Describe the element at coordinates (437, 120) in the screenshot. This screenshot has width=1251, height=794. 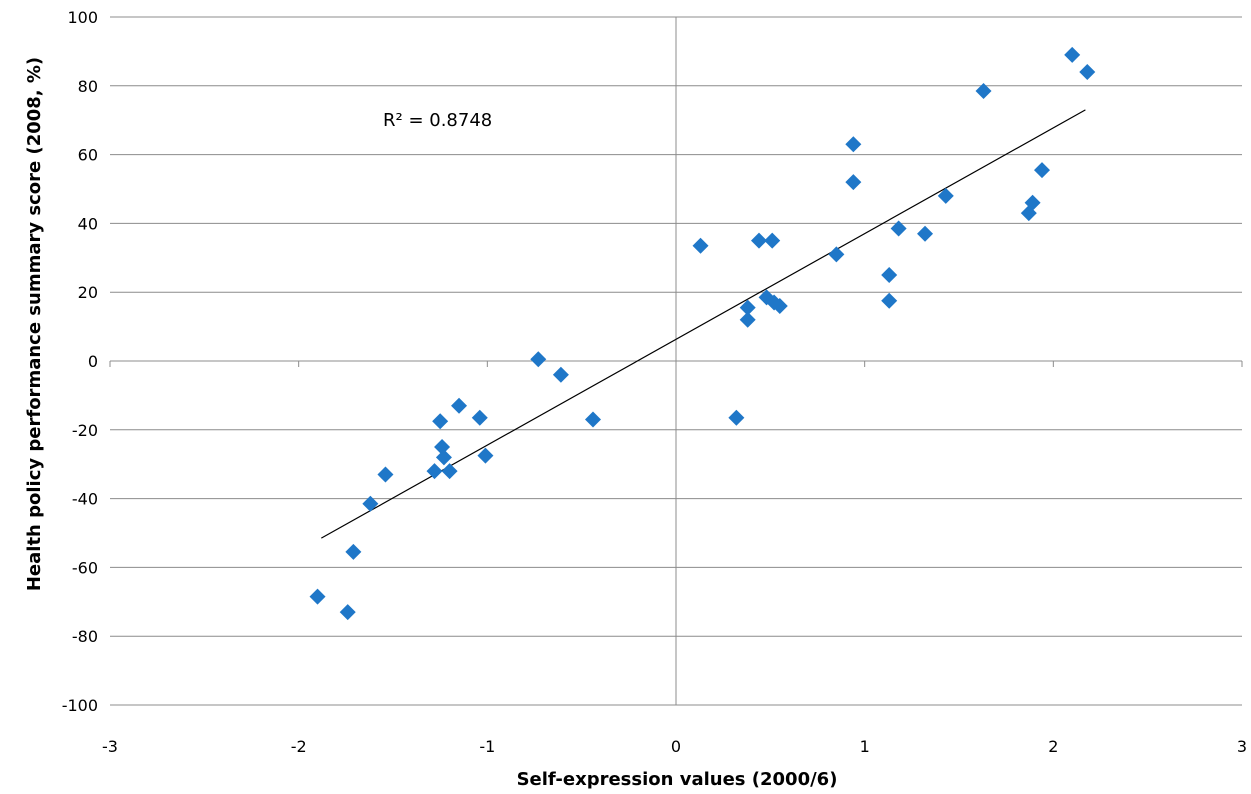
I see `r-squared-annotation: R² = 0.8748` at that location.